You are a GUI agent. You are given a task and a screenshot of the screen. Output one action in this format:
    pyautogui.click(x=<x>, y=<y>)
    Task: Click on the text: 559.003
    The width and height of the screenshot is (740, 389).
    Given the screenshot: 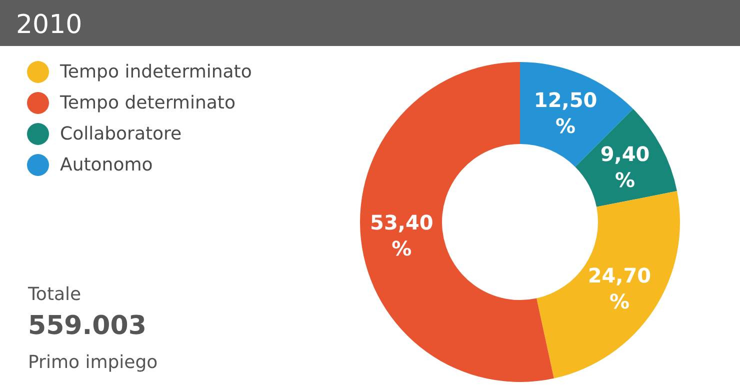 What is the action you would take?
    pyautogui.click(x=87, y=326)
    